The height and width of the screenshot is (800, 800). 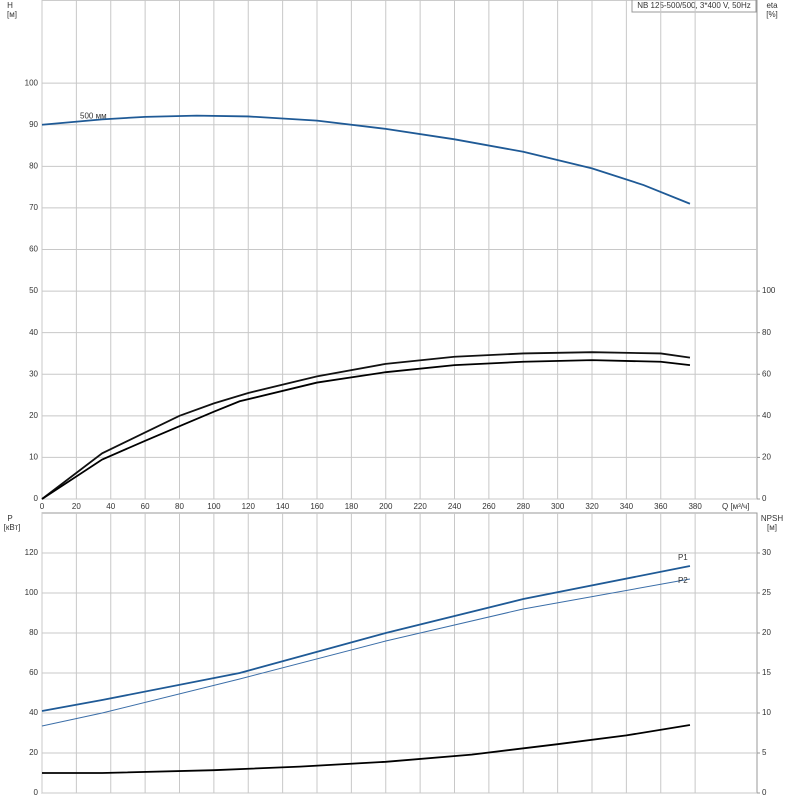 I want to click on y2-tick-label: 15, so click(x=766, y=672).